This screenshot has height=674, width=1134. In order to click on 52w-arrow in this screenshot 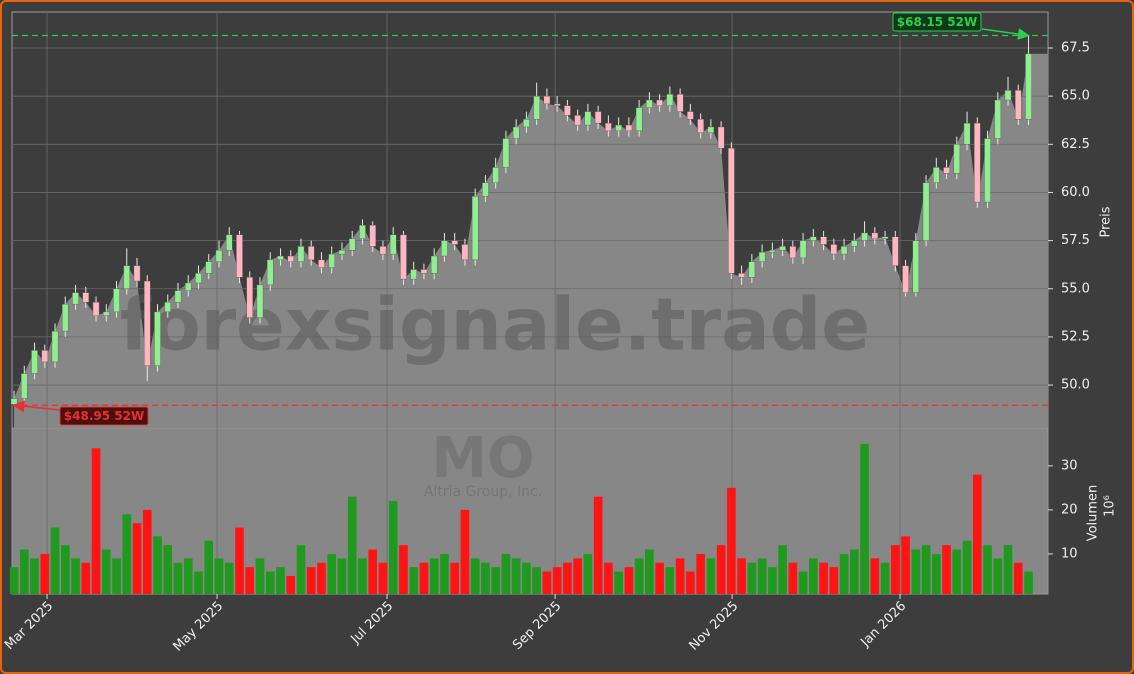, I will do `click(36, 406)`.